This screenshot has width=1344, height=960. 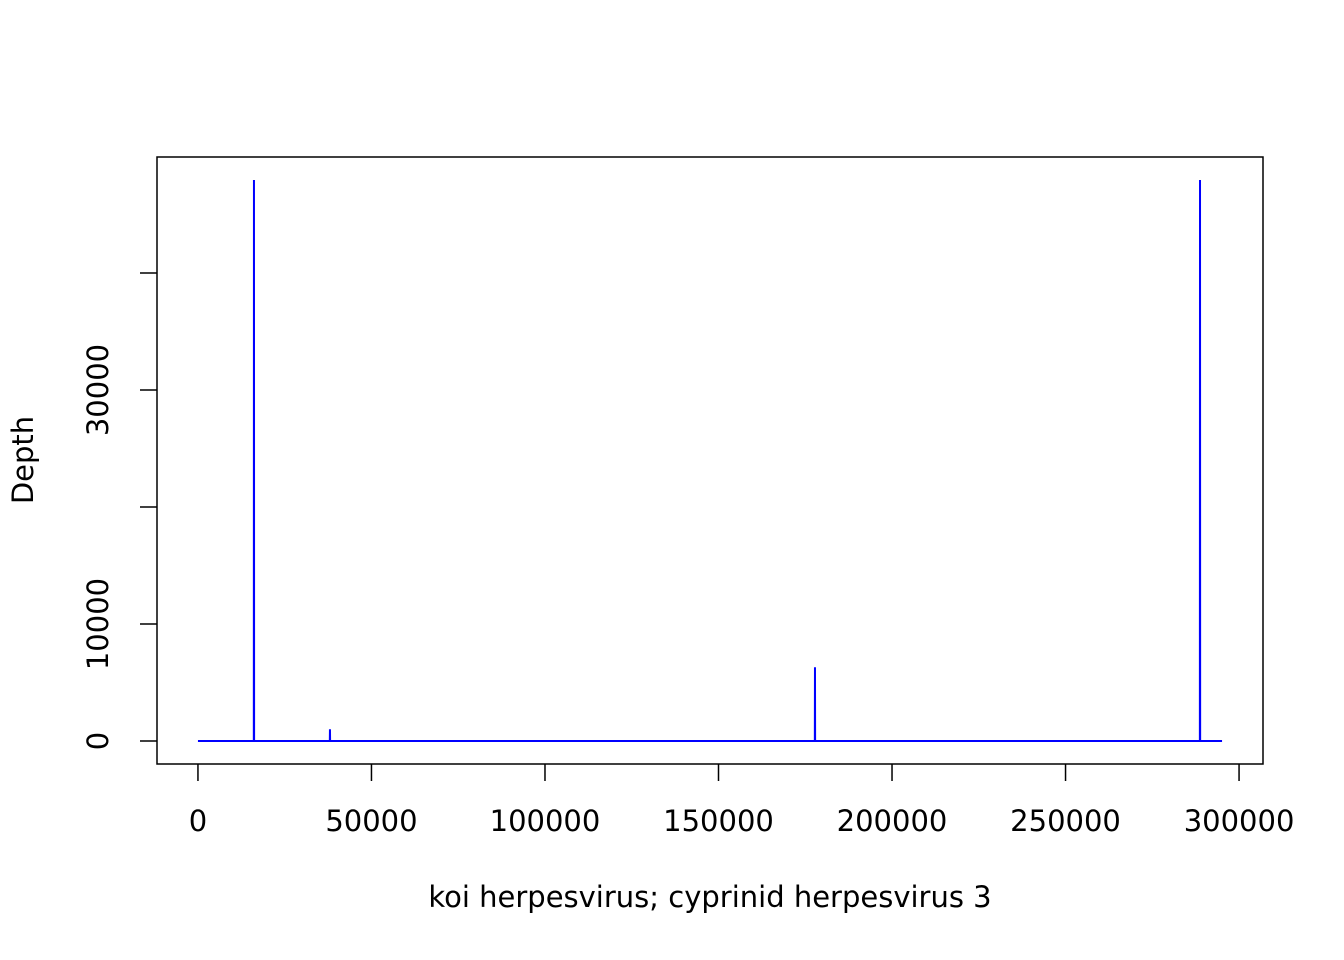 I want to click on y-tick-label: 30000, so click(x=98, y=390).